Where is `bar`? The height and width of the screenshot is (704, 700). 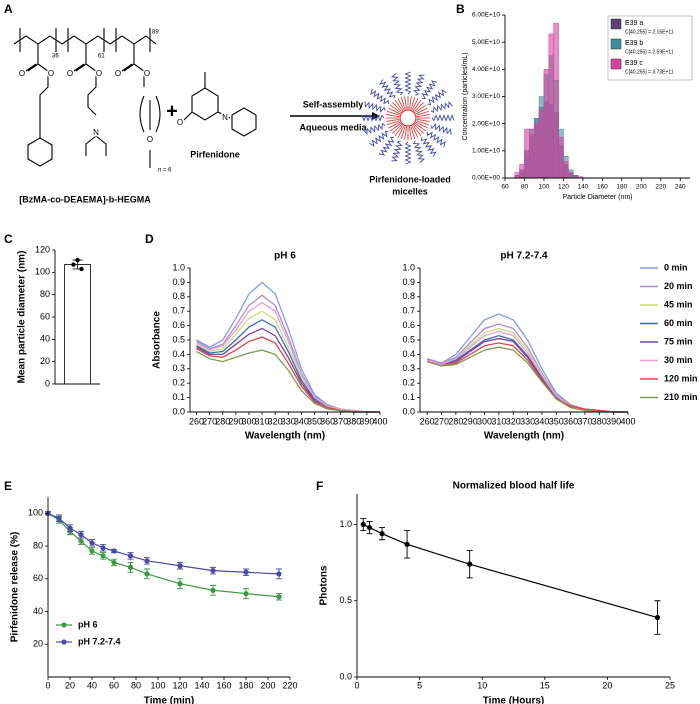
bar is located at coordinates (77, 324).